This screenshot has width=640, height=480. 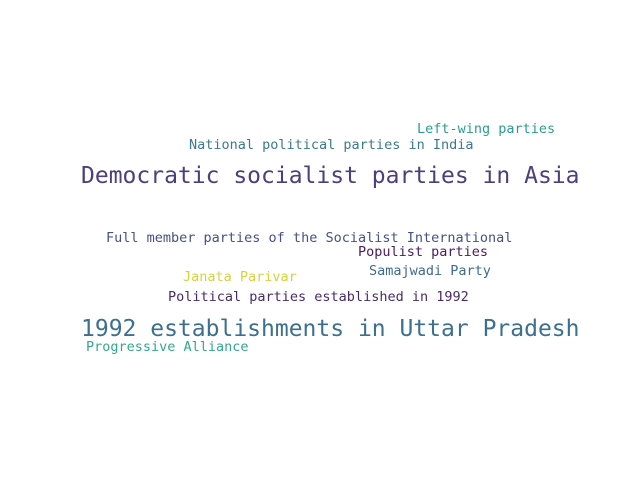 I want to click on word-left-wing-parties: Left-wing parties, so click(x=486, y=129).